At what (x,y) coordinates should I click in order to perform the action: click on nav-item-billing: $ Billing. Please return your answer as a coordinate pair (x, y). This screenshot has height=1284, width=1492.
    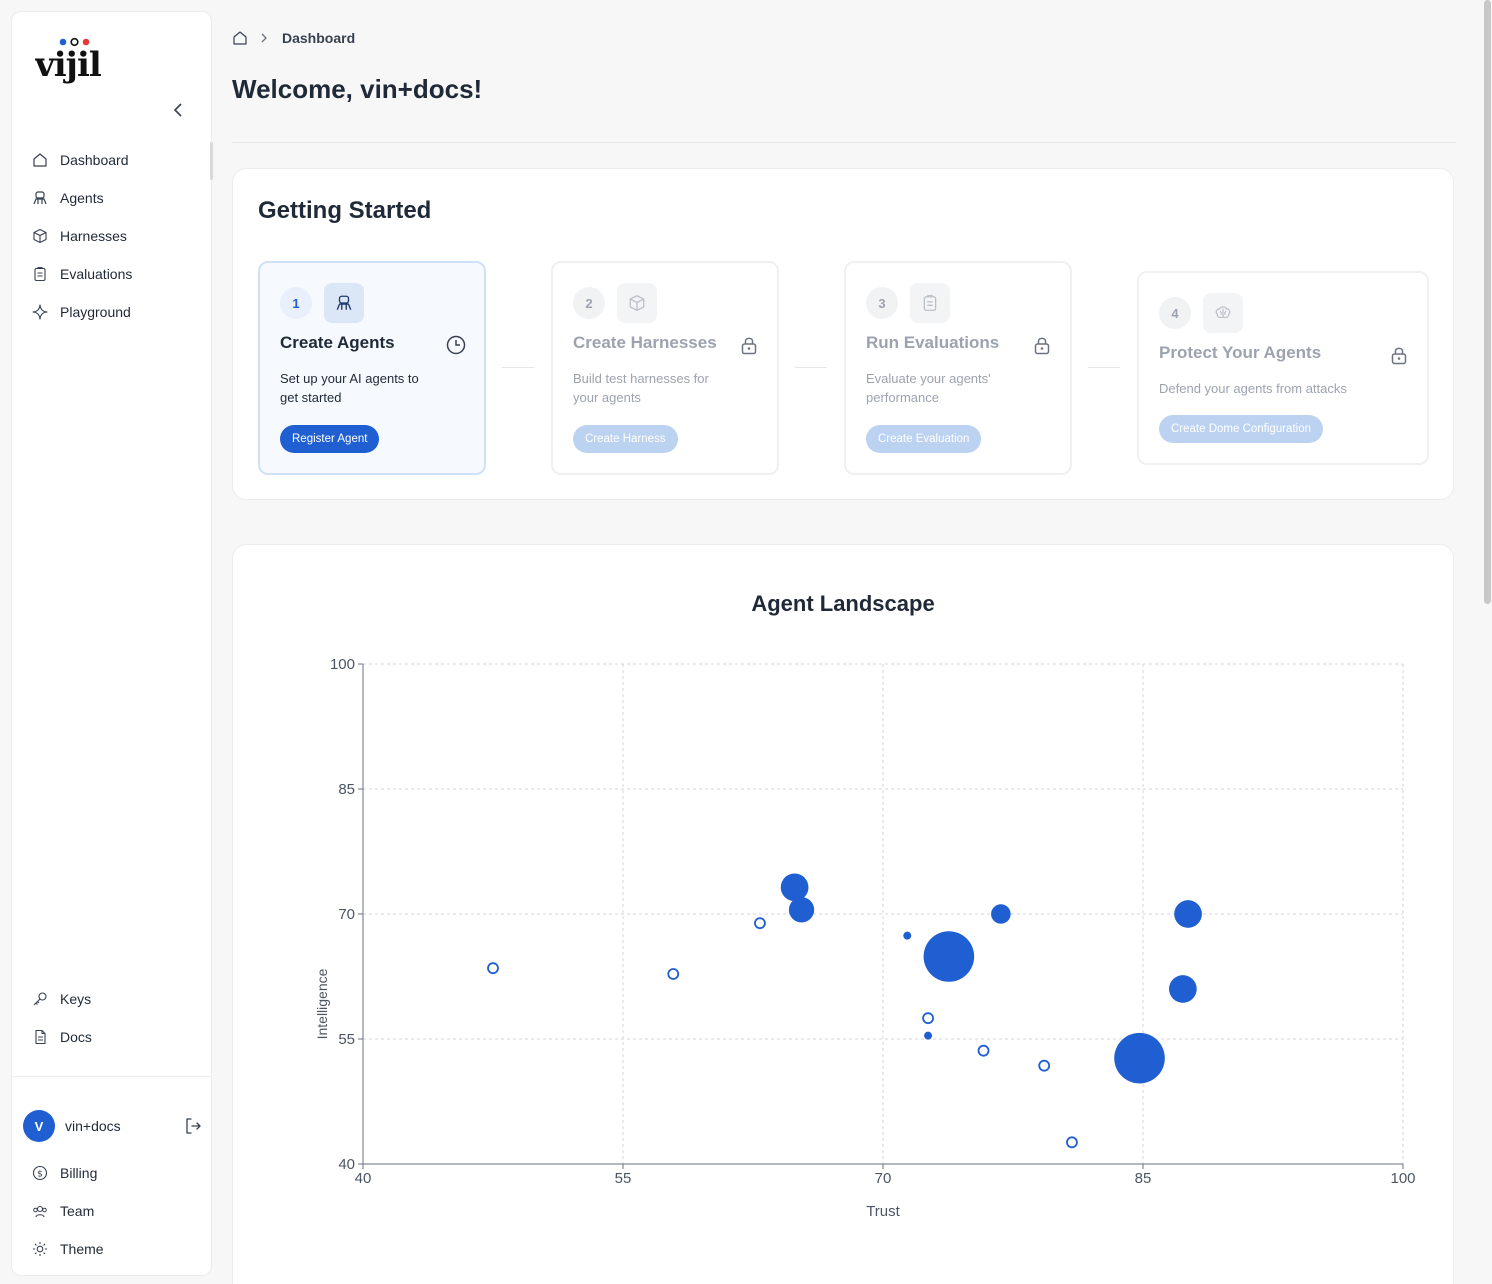
    Looking at the image, I should click on (111, 1173).